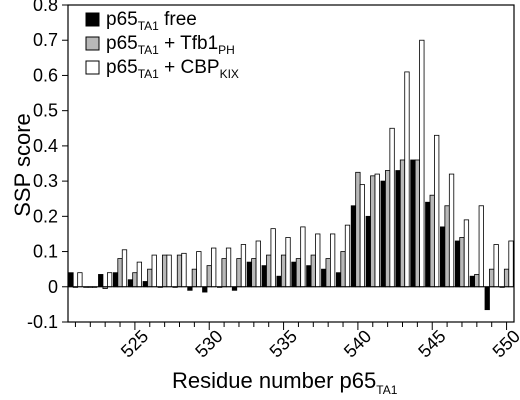 Image resolution: width=520 pixels, height=400 pixels. Describe the element at coordinates (45, 40) in the screenshot. I see `y-tick-label: 0.7` at that location.